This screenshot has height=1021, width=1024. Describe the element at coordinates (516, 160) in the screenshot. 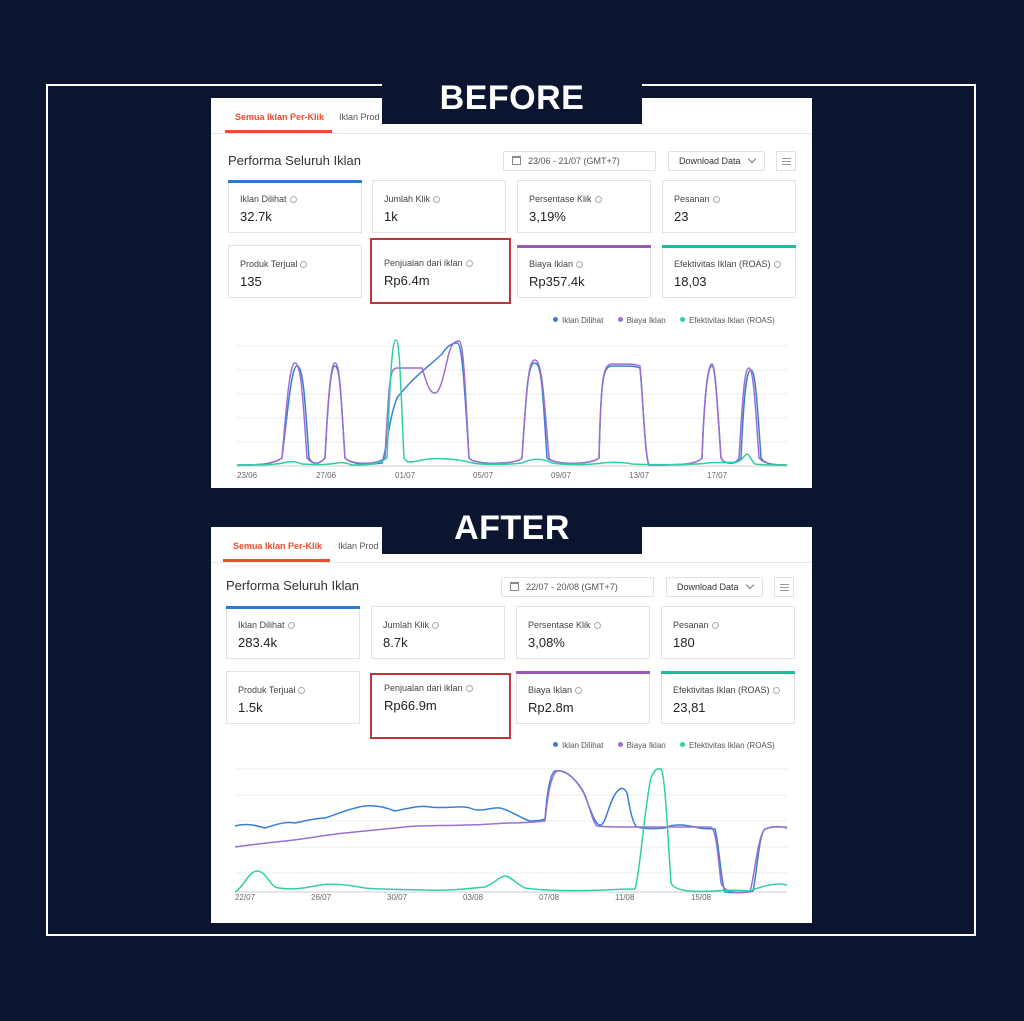

I see `calendar-icon` at that location.